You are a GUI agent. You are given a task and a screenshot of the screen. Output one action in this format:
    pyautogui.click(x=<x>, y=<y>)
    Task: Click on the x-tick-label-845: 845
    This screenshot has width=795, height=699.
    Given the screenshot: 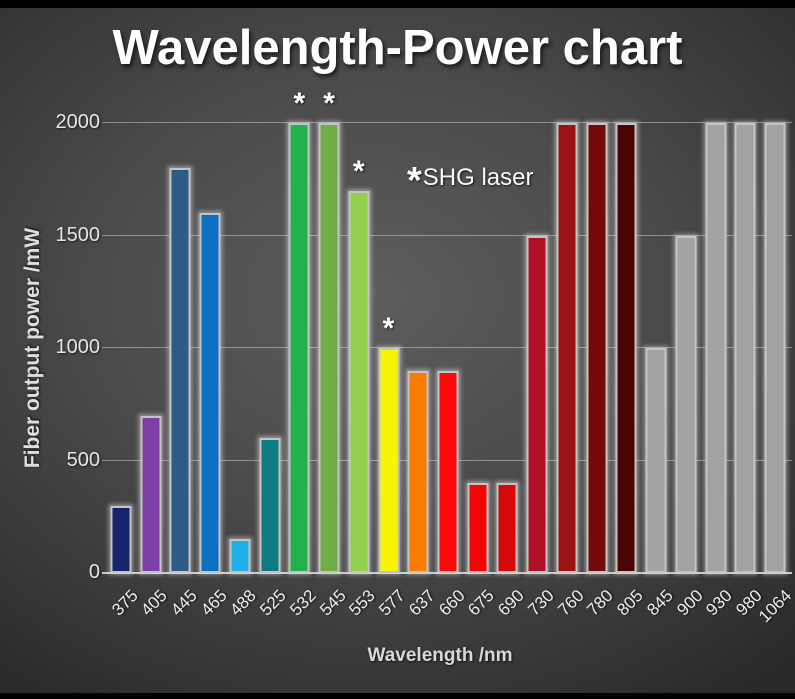 What is the action you would take?
    pyautogui.click(x=660, y=603)
    